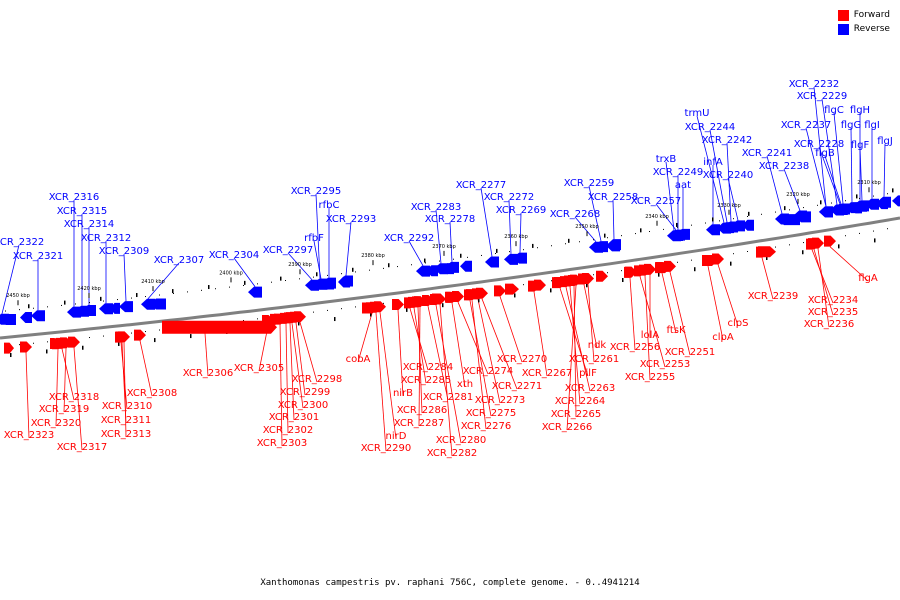  I want to click on gene-label-xcr-2239: XCR_2239, so click(773, 296).